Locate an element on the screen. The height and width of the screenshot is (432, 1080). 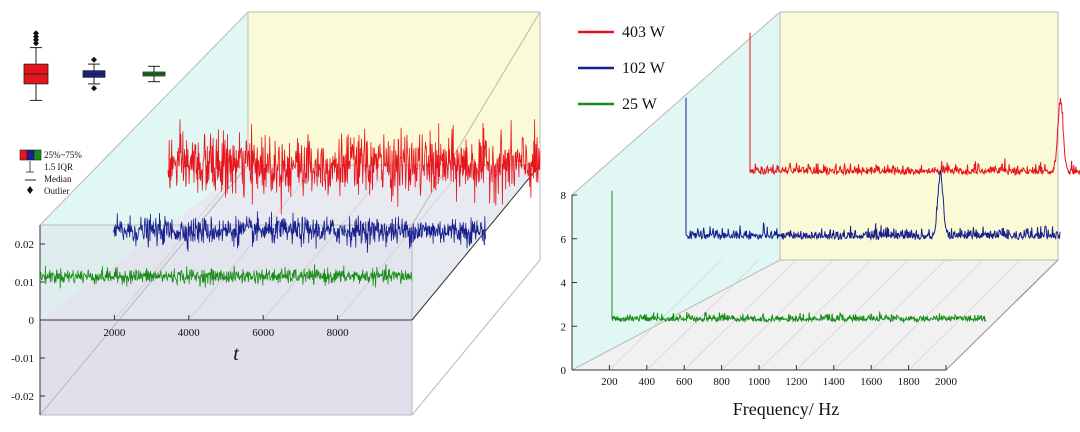
left-y-tick-label: -0.01 is located at coordinates (22, 359).